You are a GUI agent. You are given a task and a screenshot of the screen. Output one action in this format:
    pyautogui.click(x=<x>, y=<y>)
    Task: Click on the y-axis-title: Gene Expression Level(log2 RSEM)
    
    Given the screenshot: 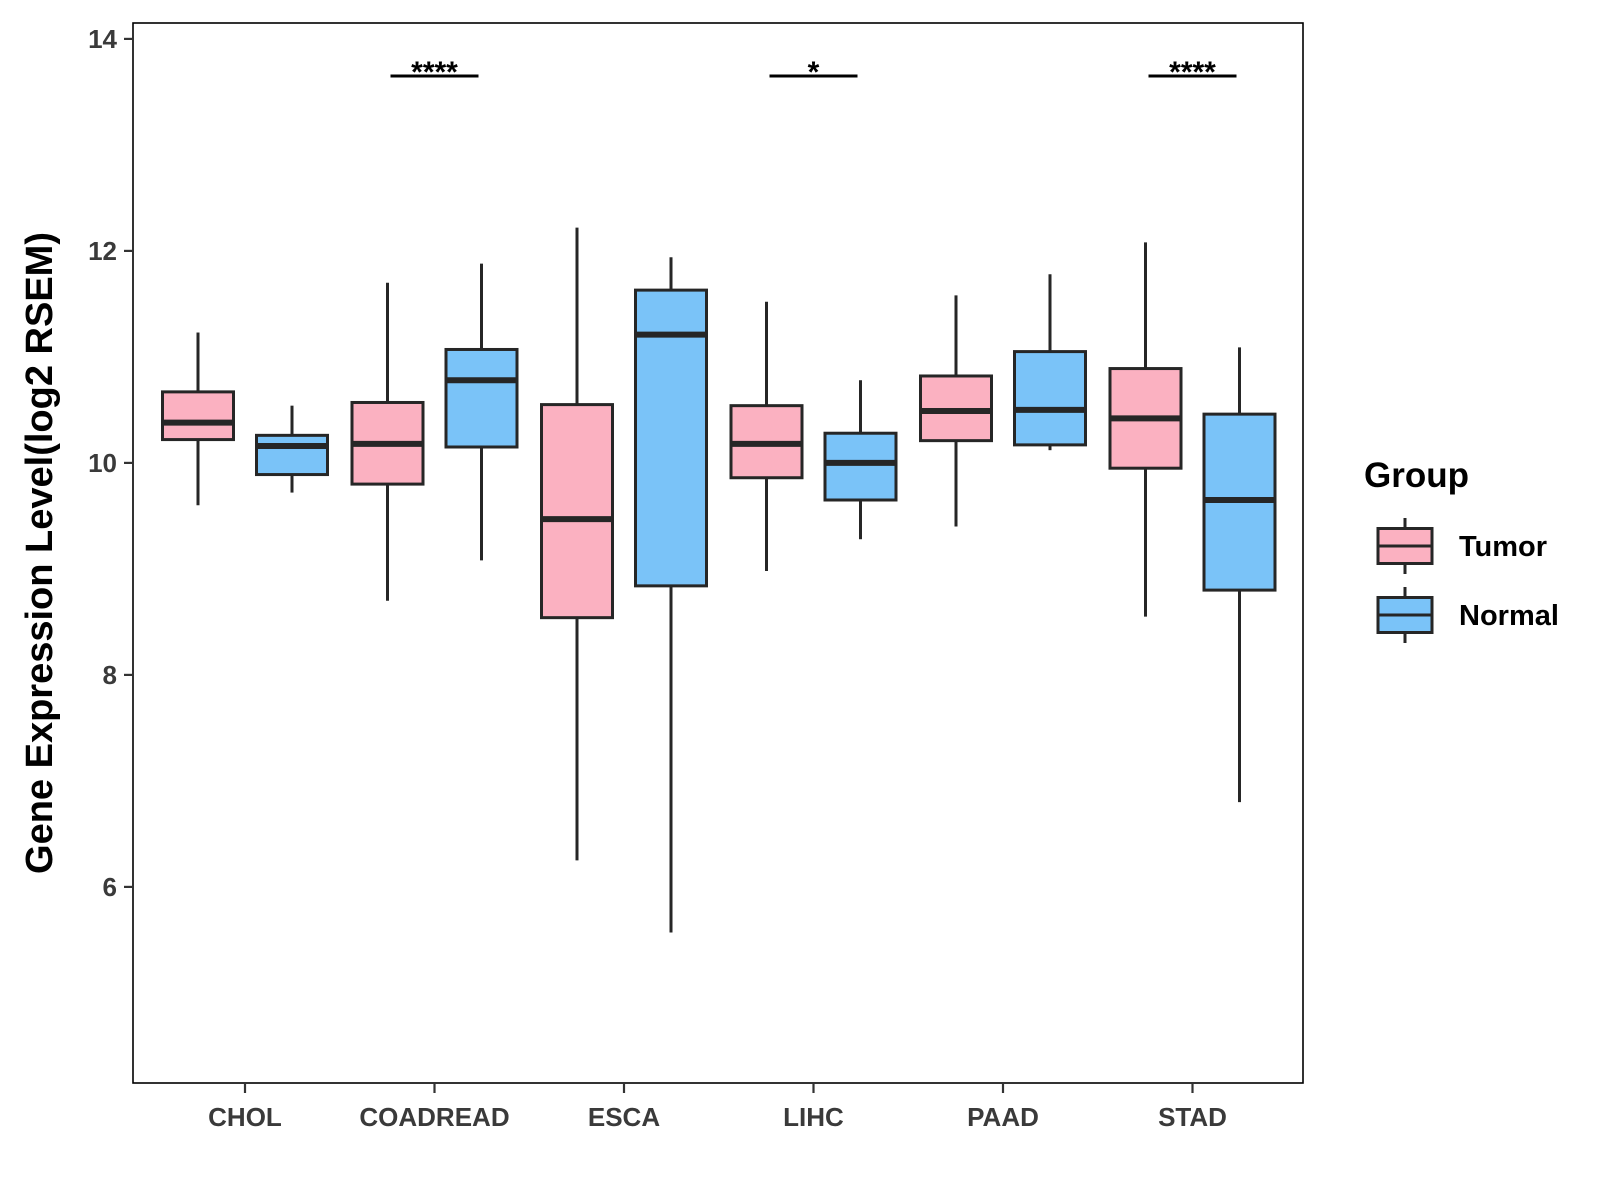 What is the action you would take?
    pyautogui.click(x=40, y=553)
    